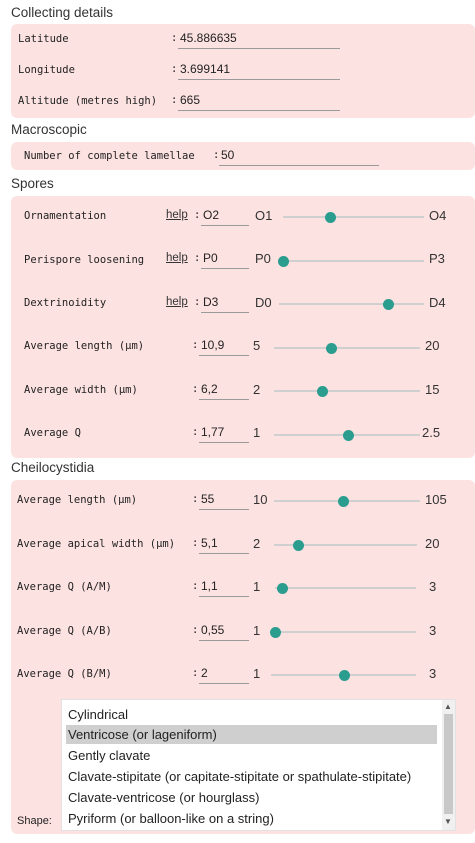  I want to click on cheilo-length-slider-thumb, so click(343, 501).